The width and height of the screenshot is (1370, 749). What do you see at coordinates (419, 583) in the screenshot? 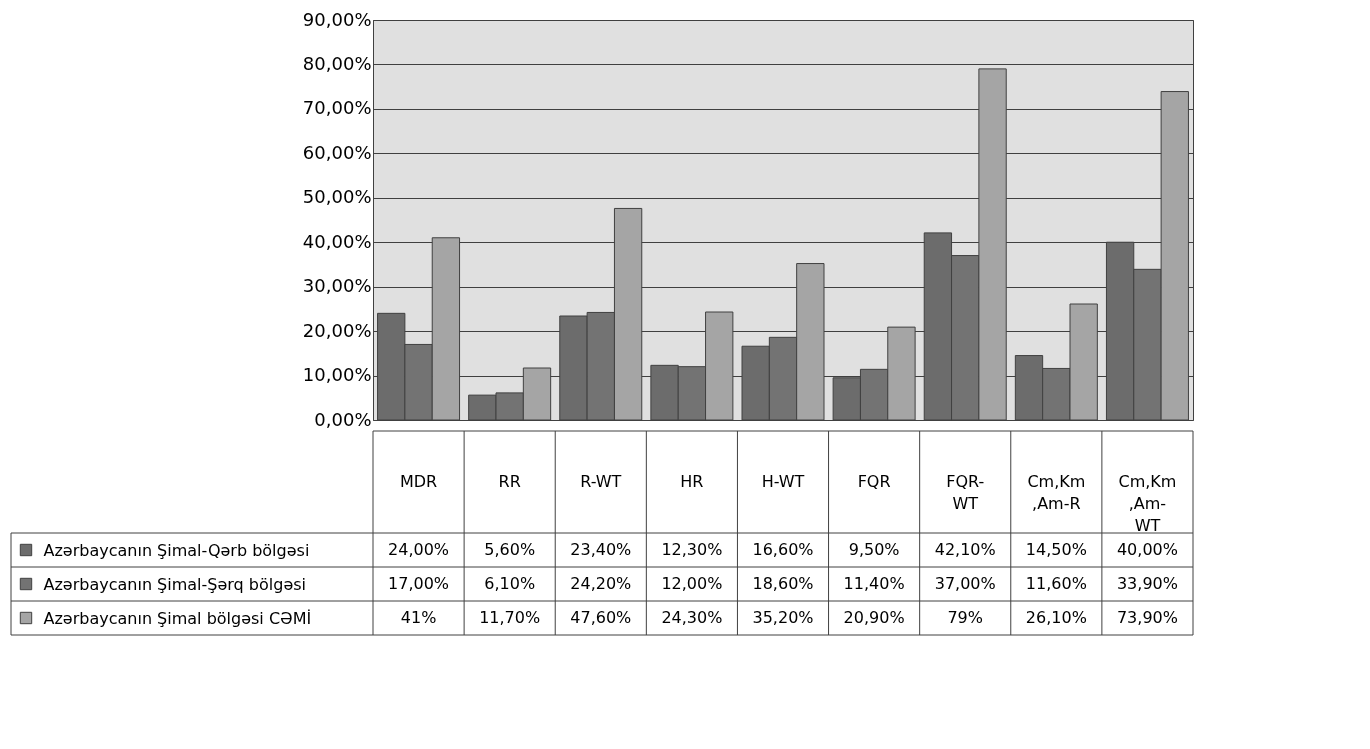
I see `data-label: 17,00%` at bounding box center [419, 583].